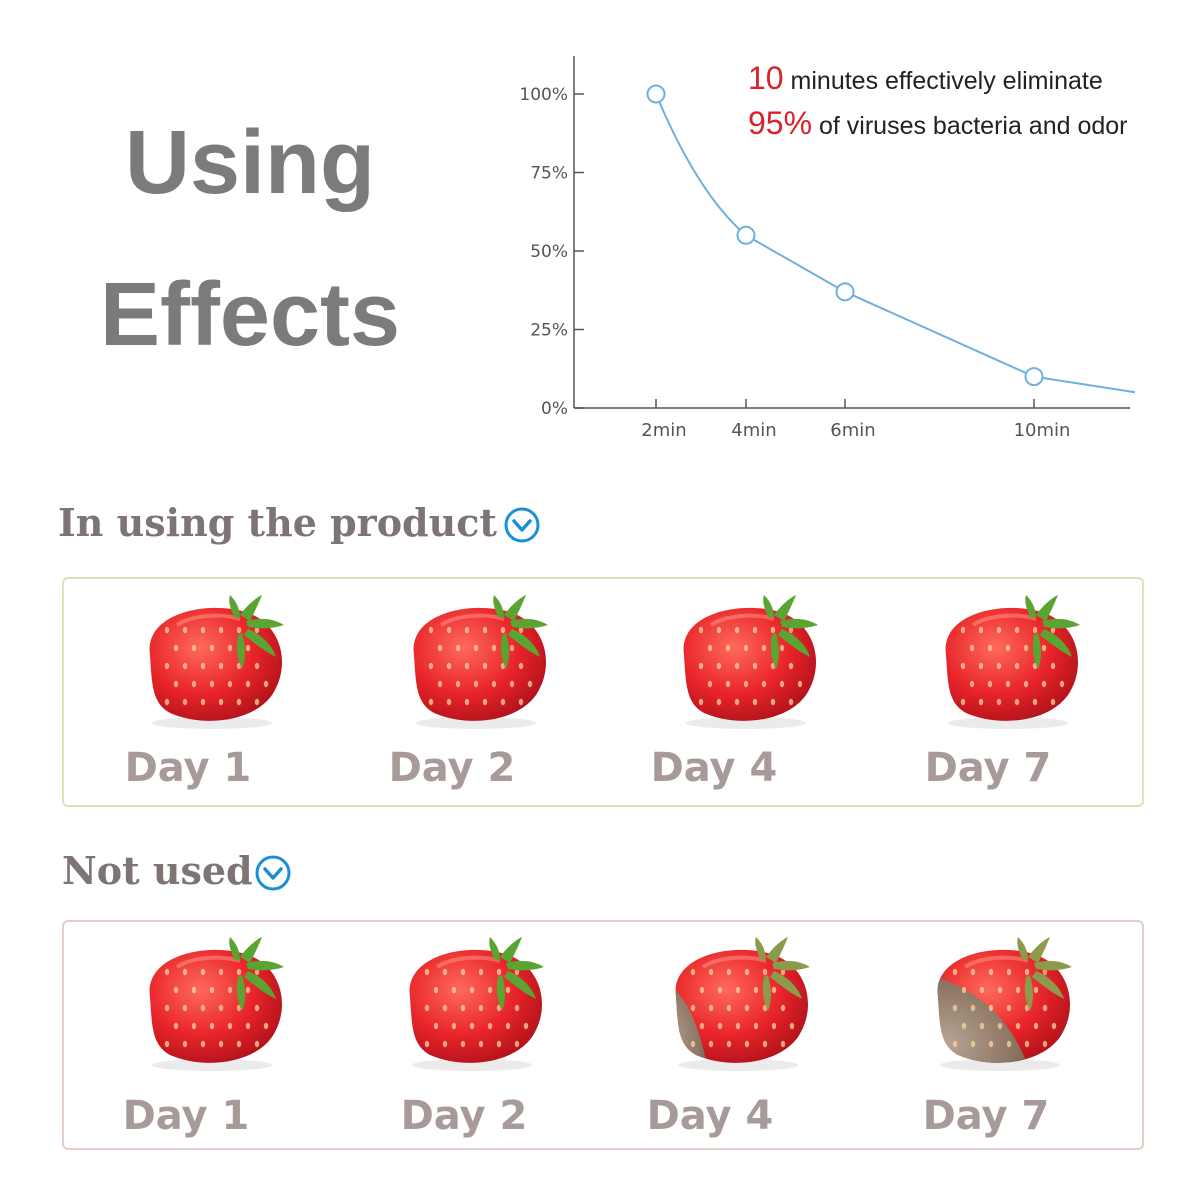 Image resolution: width=1200 pixels, height=1200 pixels. Describe the element at coordinates (663, 430) in the screenshot. I see `x-tick-label: 2min` at that location.